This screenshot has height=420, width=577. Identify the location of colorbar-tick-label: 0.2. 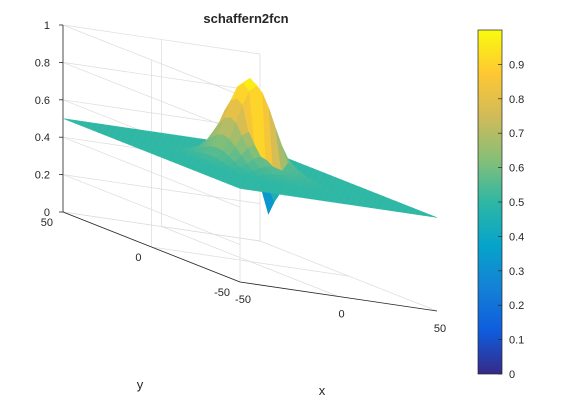
(516, 306).